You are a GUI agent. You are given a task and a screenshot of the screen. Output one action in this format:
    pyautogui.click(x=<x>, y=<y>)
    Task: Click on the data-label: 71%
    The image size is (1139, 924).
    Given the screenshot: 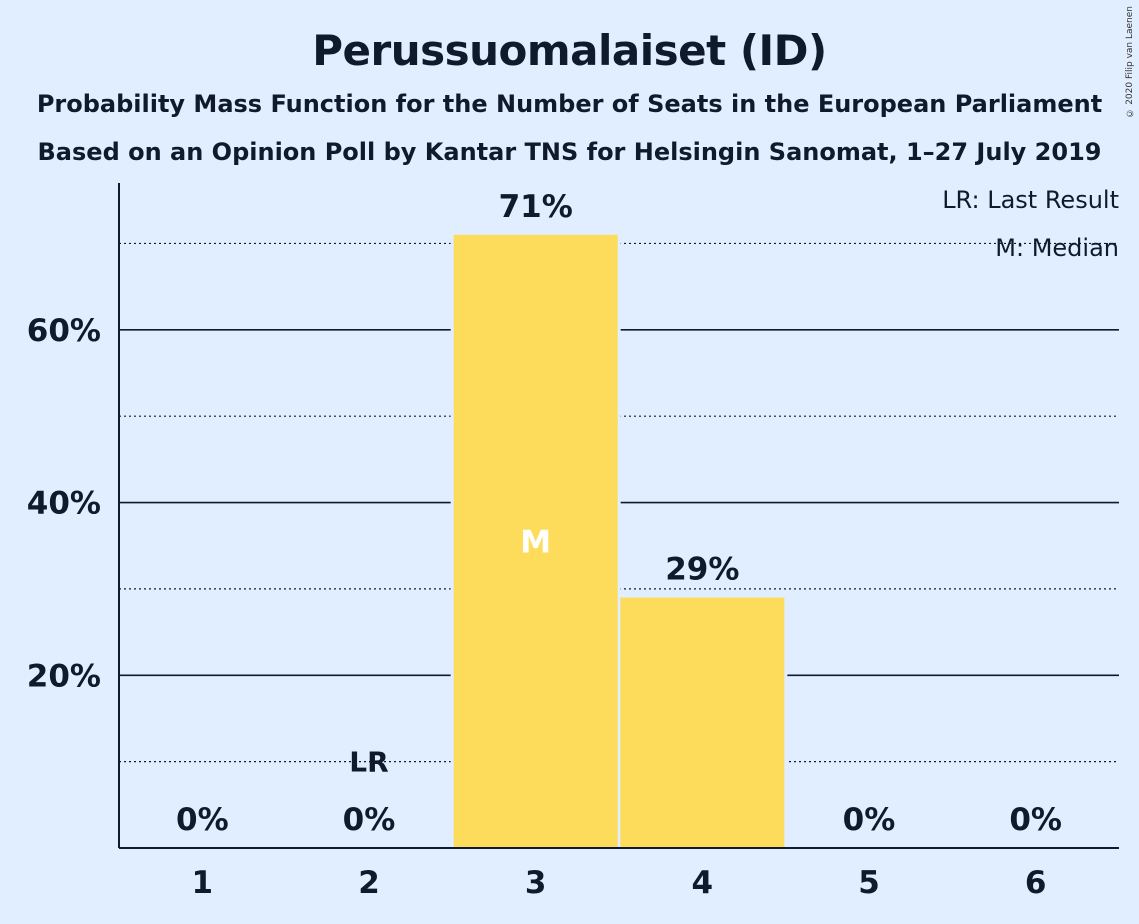 What is the action you would take?
    pyautogui.click(x=536, y=207)
    